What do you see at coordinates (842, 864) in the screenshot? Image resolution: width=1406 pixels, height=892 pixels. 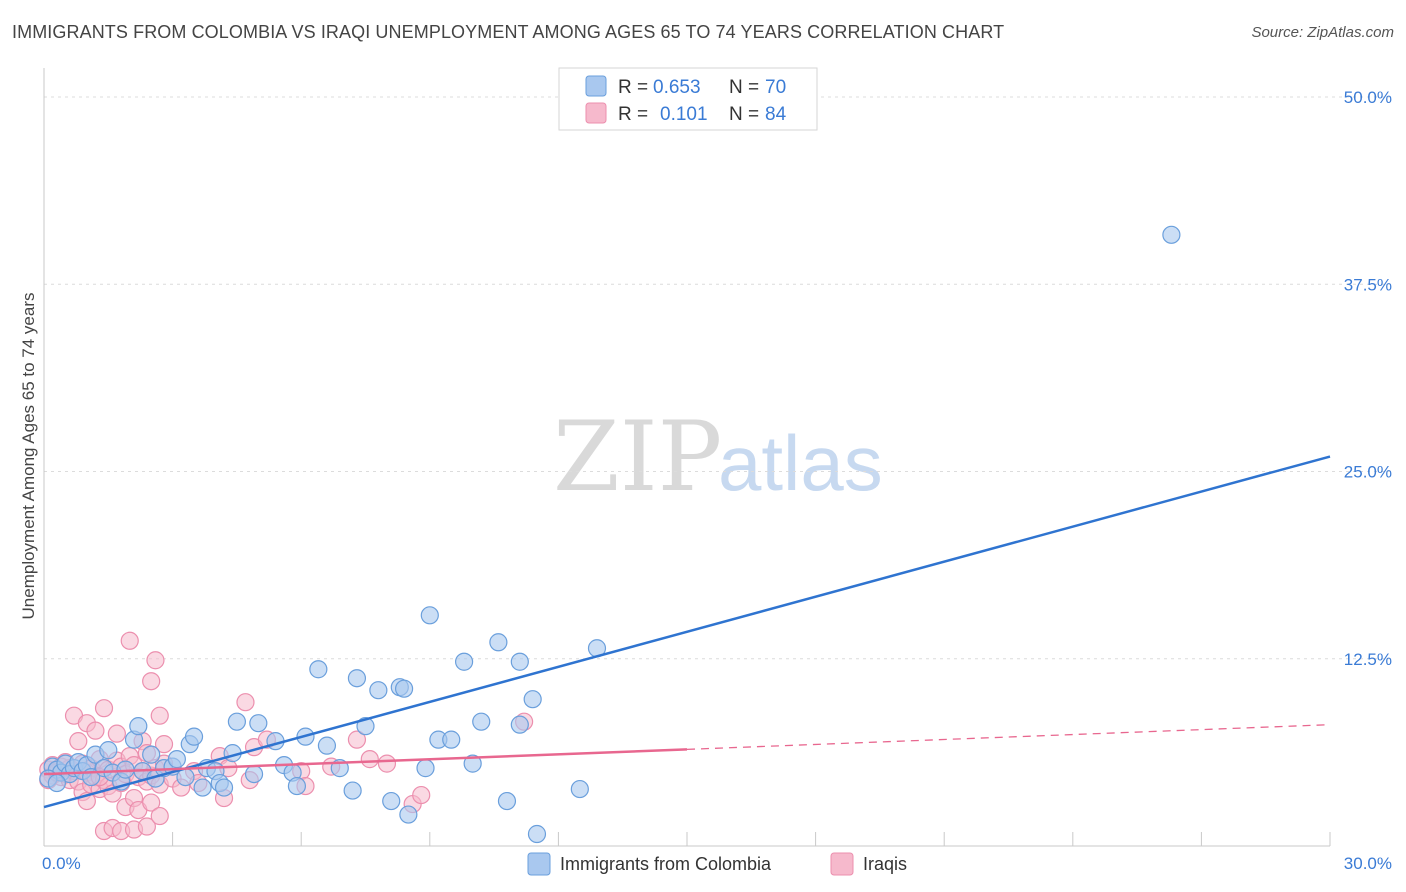 I see `bottom-legend-swatch-iraqis` at bounding box center [842, 864].